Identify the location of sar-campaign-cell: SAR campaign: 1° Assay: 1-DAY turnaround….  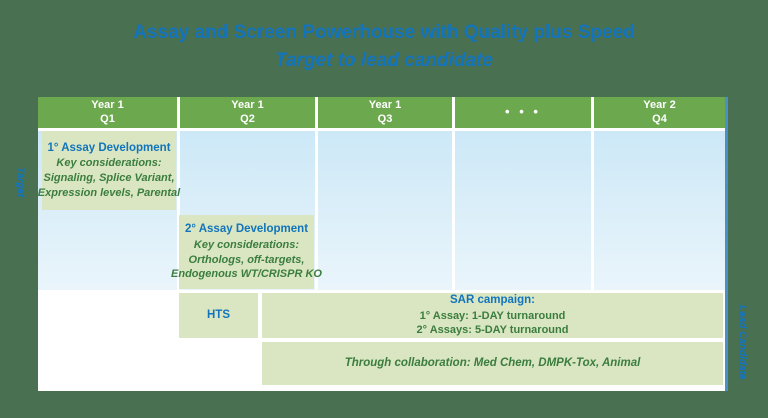
(492, 315).